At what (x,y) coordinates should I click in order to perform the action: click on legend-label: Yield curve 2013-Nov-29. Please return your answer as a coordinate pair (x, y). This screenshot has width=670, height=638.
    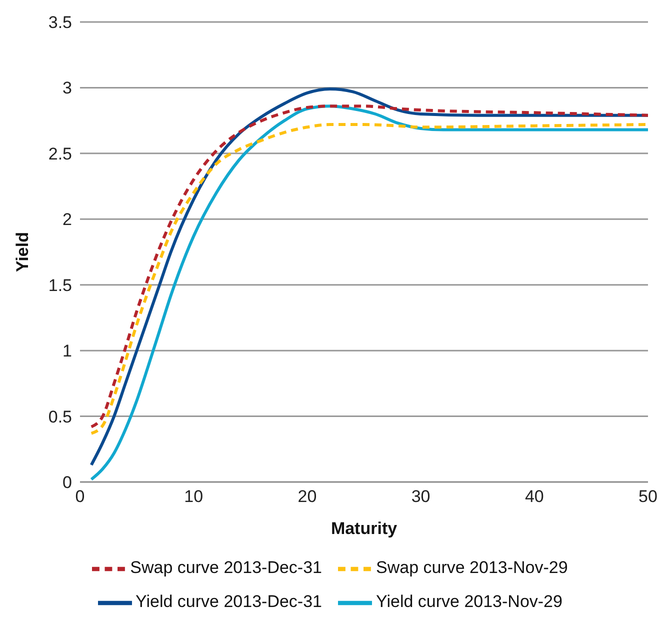
    Looking at the image, I should click on (469, 602).